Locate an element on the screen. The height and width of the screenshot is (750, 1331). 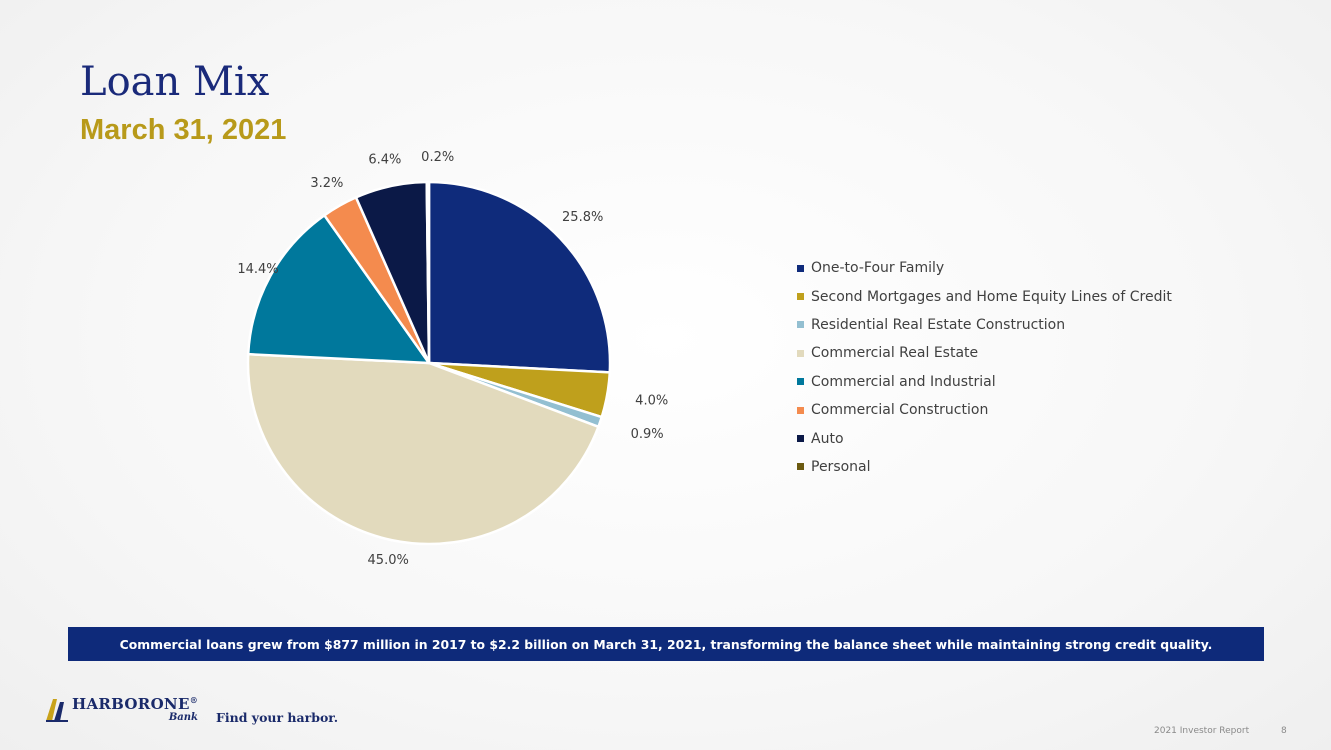
pie-slice-commercial-and-industrial is located at coordinates (338, 289).